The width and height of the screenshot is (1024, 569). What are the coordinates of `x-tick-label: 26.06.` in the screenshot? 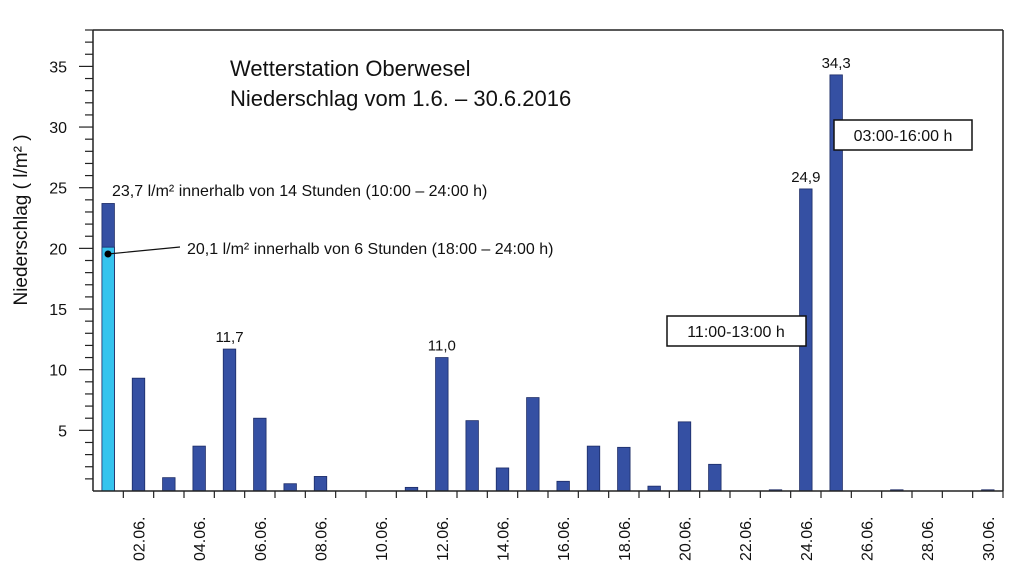 It's located at (868, 539).